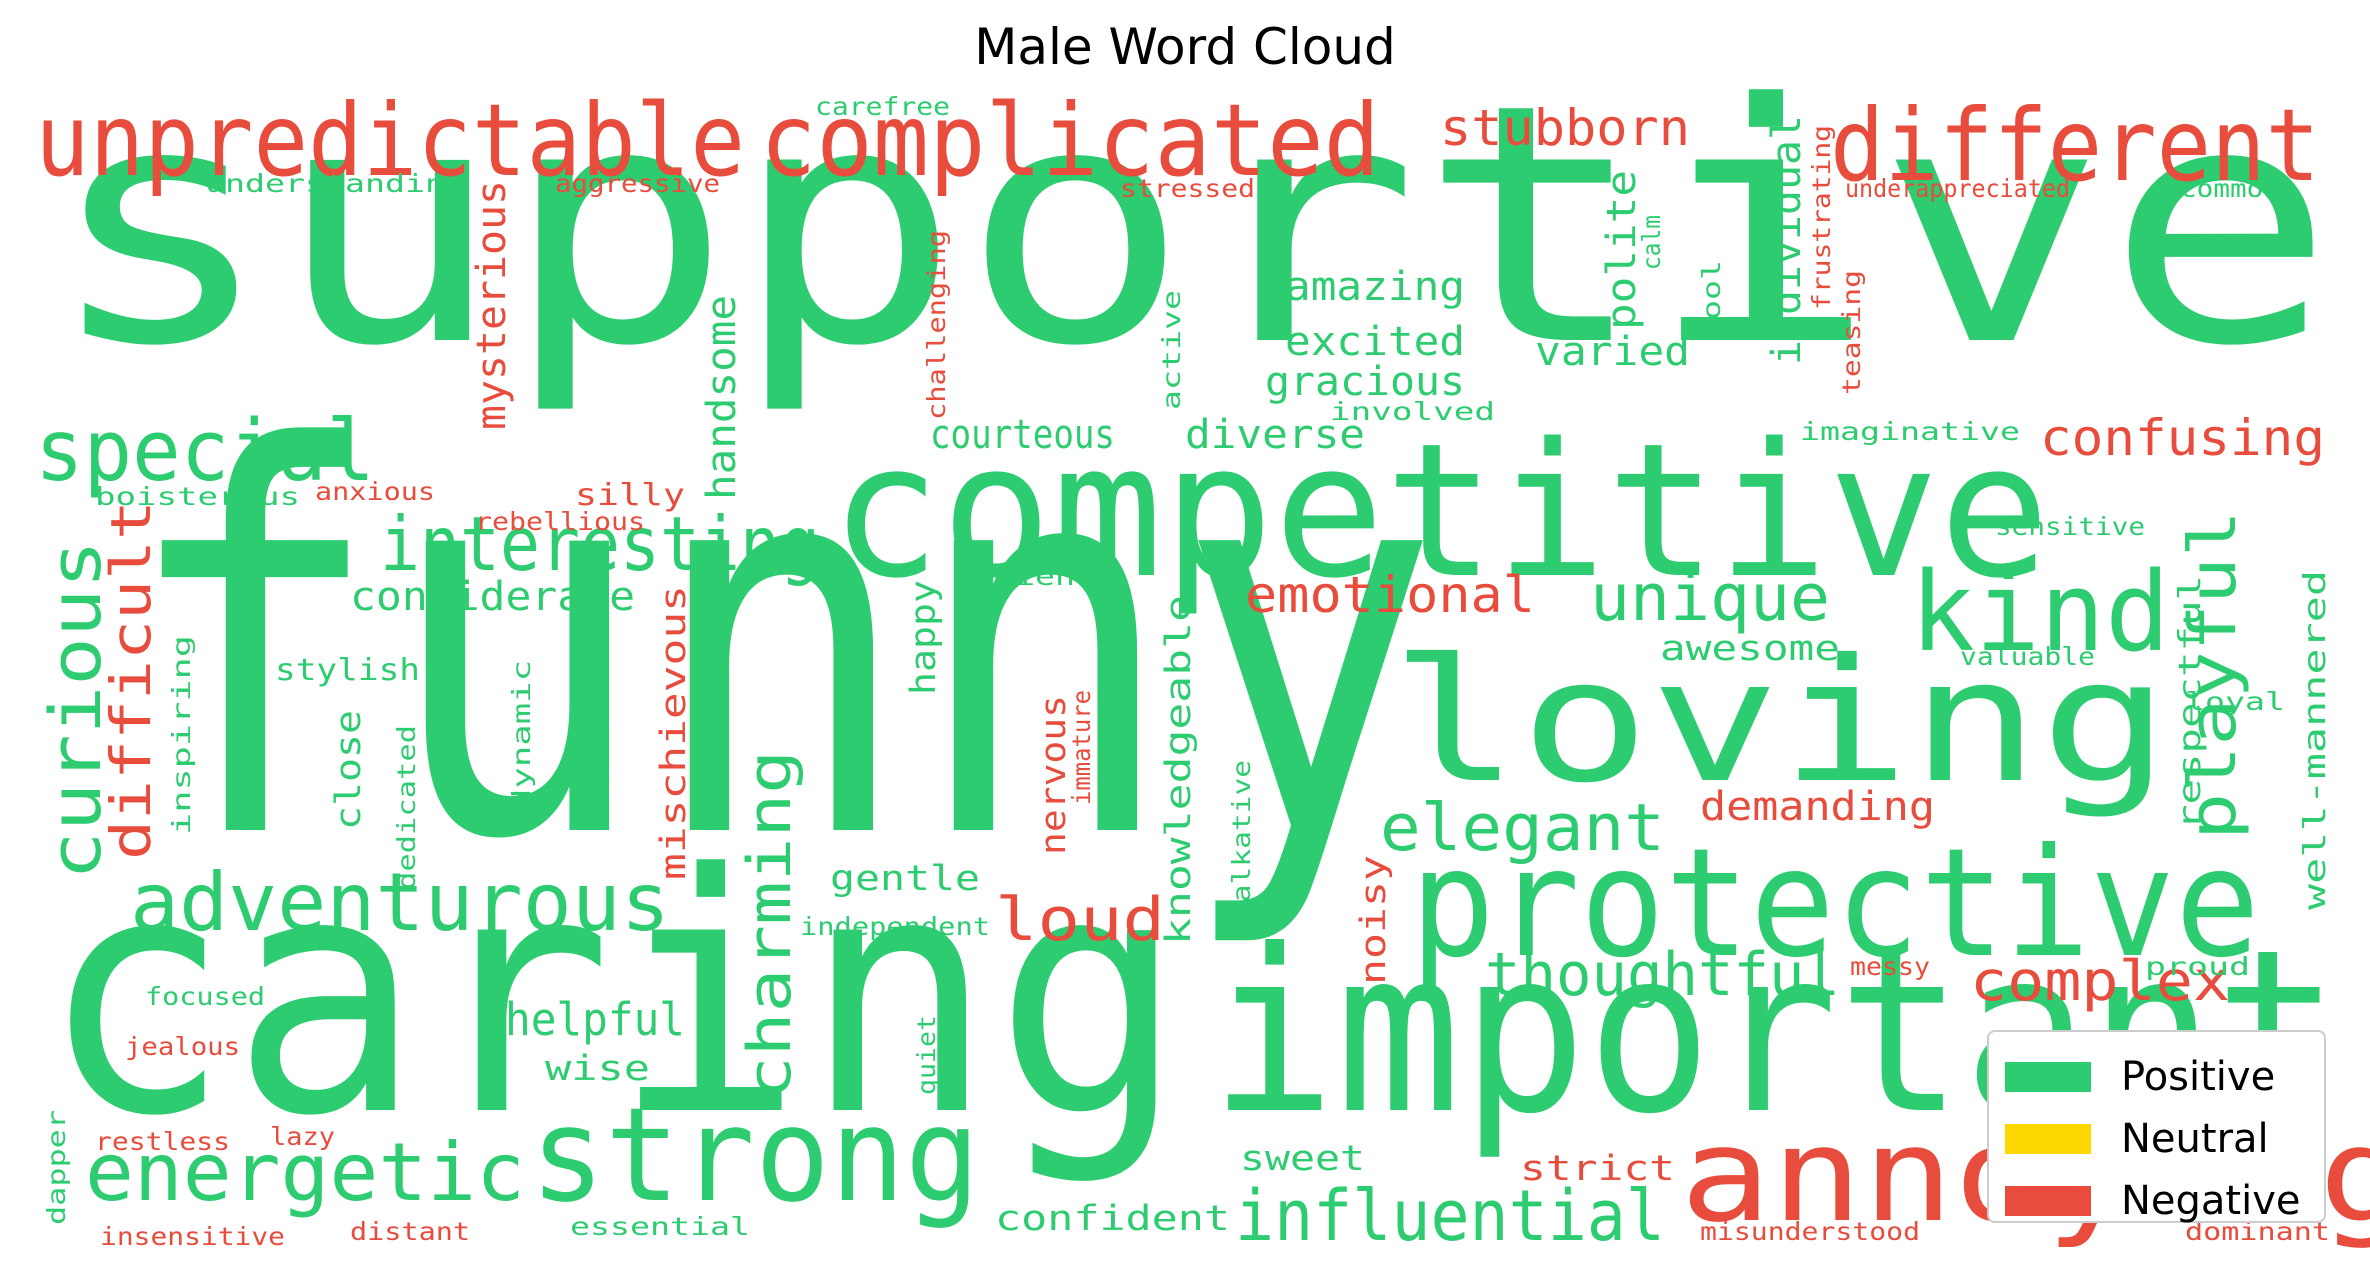  Describe the element at coordinates (1275, 435) in the screenshot. I see `word-diverse: diverse` at that location.